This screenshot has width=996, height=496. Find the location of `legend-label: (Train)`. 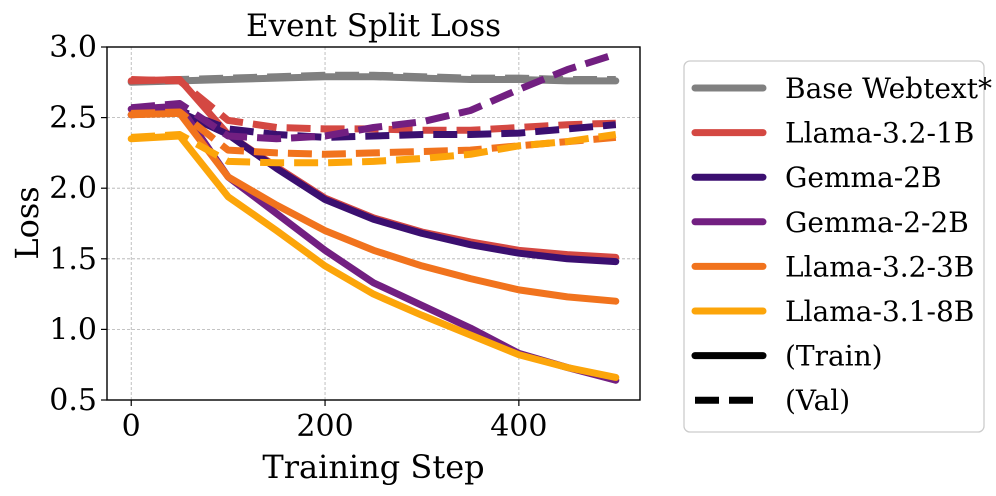

legend-label: (Train) is located at coordinates (834, 356).